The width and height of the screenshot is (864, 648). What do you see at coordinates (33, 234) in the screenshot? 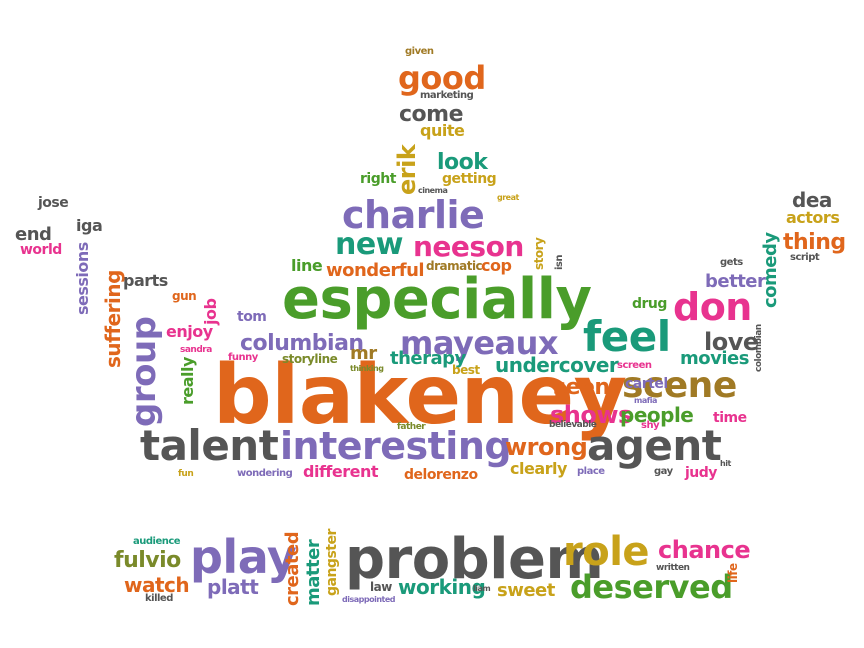
I see `word-end: end` at bounding box center [33, 234].